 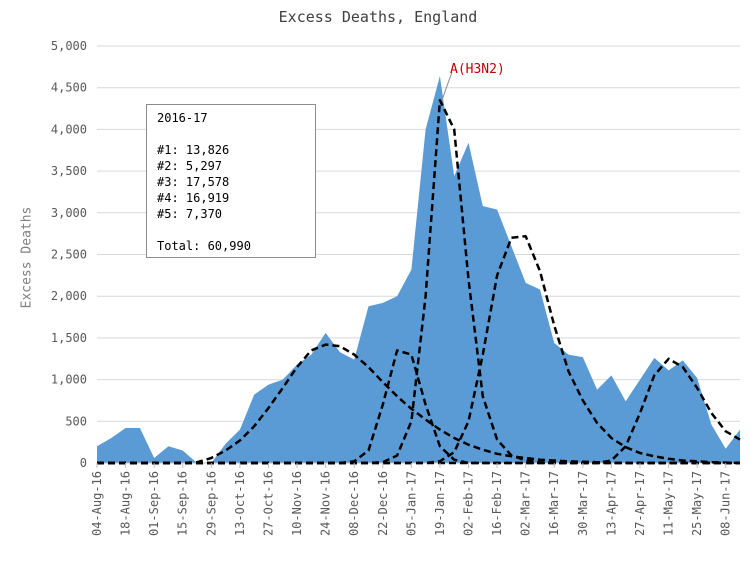 I want to click on x-tick-label: 25-May-17, so click(x=697, y=503).